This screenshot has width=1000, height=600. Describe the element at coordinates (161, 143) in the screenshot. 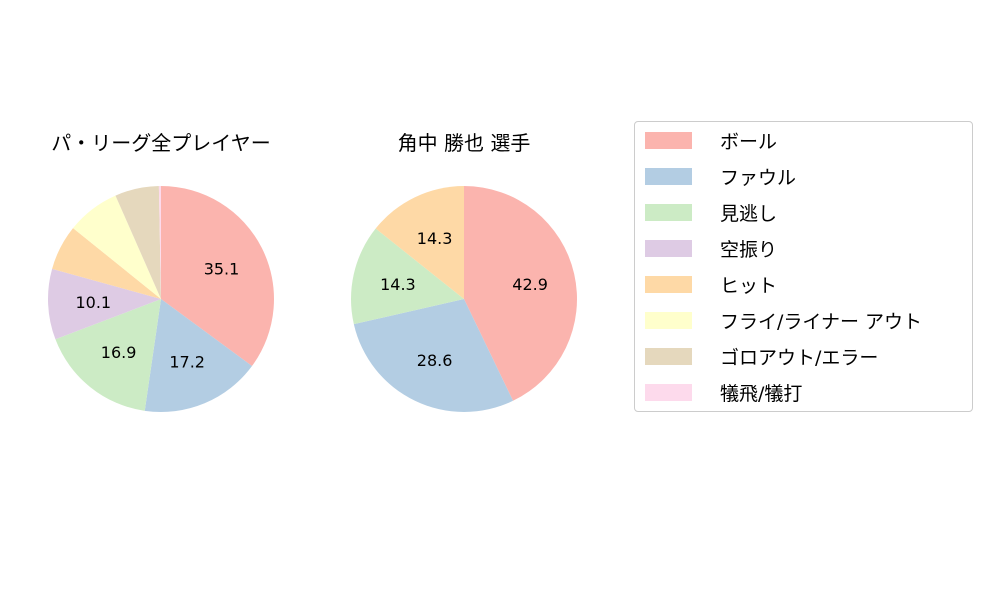

I see `left-chart-title: パ・リーグ全プレイヤー` at that location.